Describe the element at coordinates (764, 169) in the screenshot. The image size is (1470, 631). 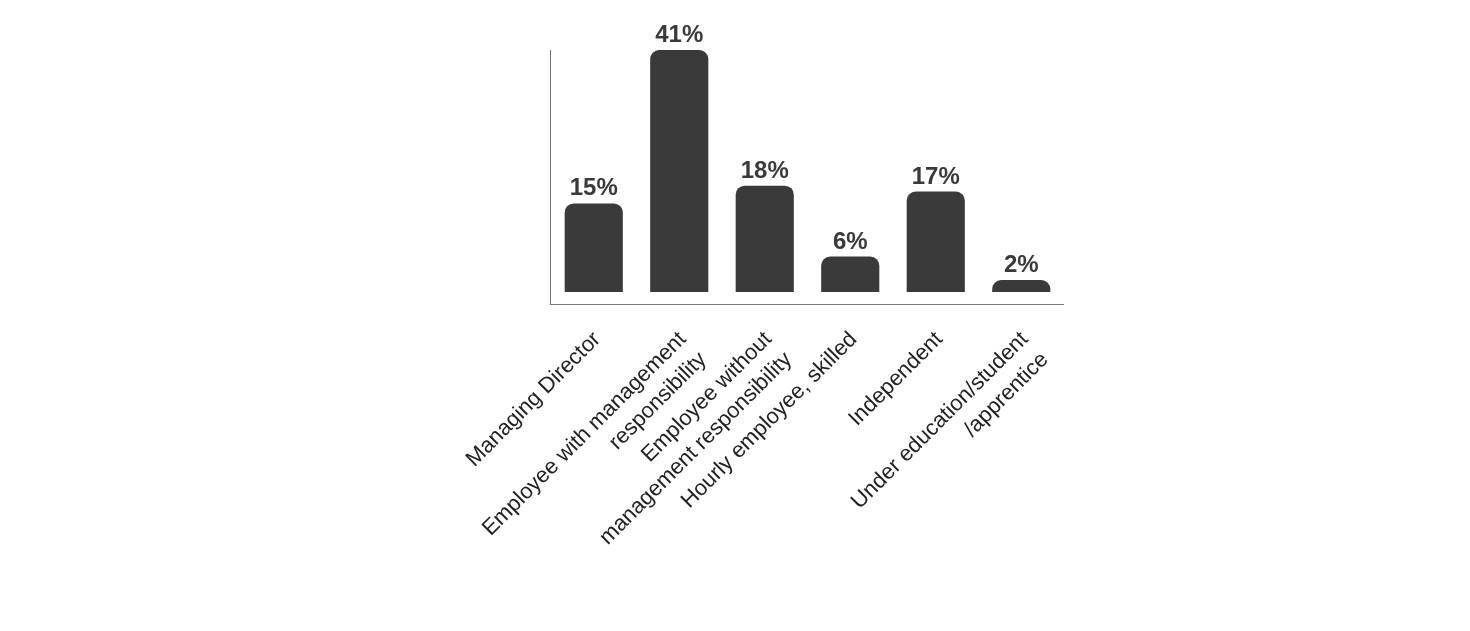
I see `data-label: 18%` at that location.